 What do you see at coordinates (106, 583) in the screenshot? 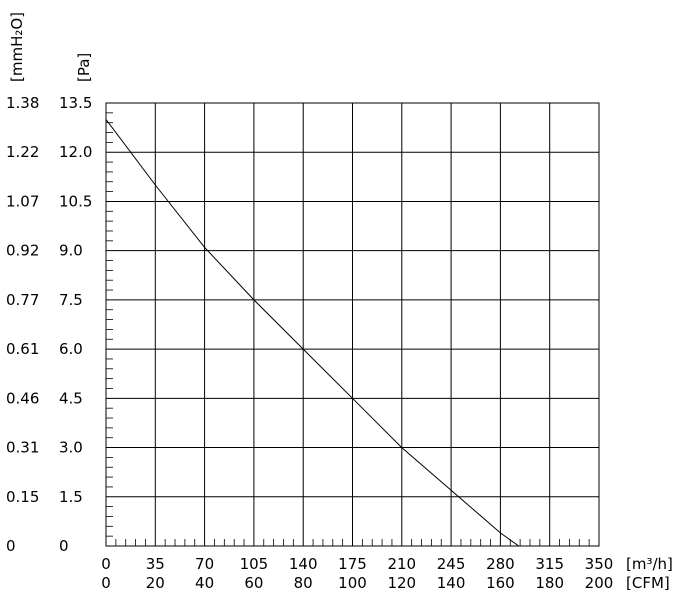
I see `x-tick-label-secondary: 0` at bounding box center [106, 583].